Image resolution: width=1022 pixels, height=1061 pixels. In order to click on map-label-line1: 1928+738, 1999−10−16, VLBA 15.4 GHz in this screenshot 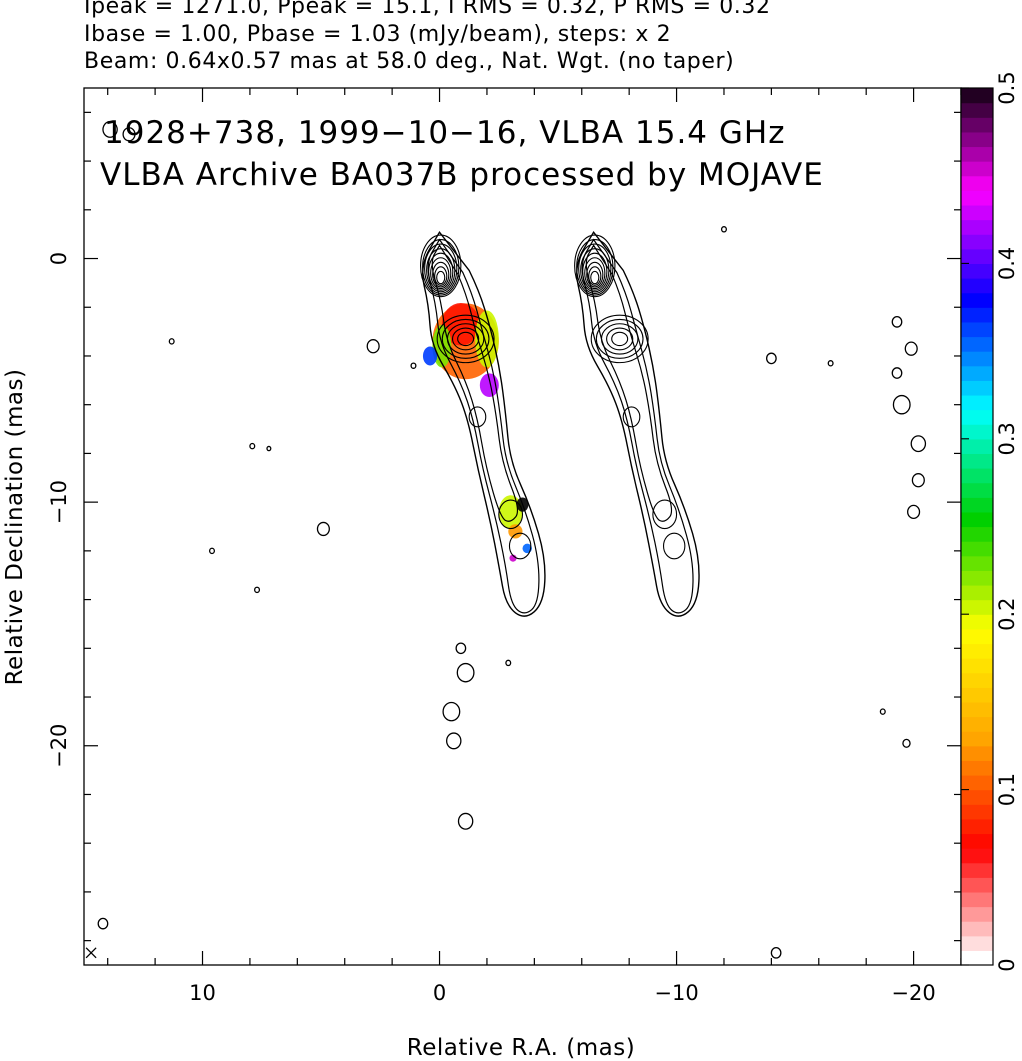, I will do `click(444, 133)`.